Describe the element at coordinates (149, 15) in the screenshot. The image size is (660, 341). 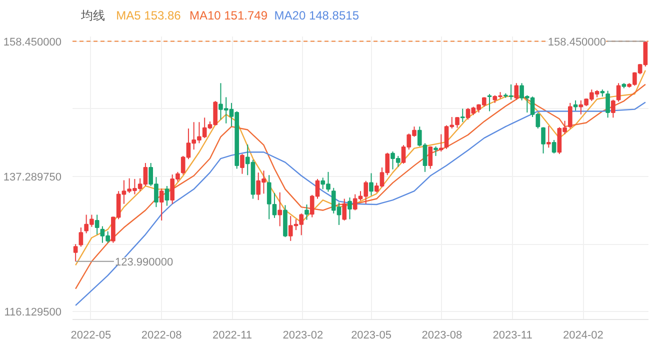
I see `text: MA5 153.86` at that location.